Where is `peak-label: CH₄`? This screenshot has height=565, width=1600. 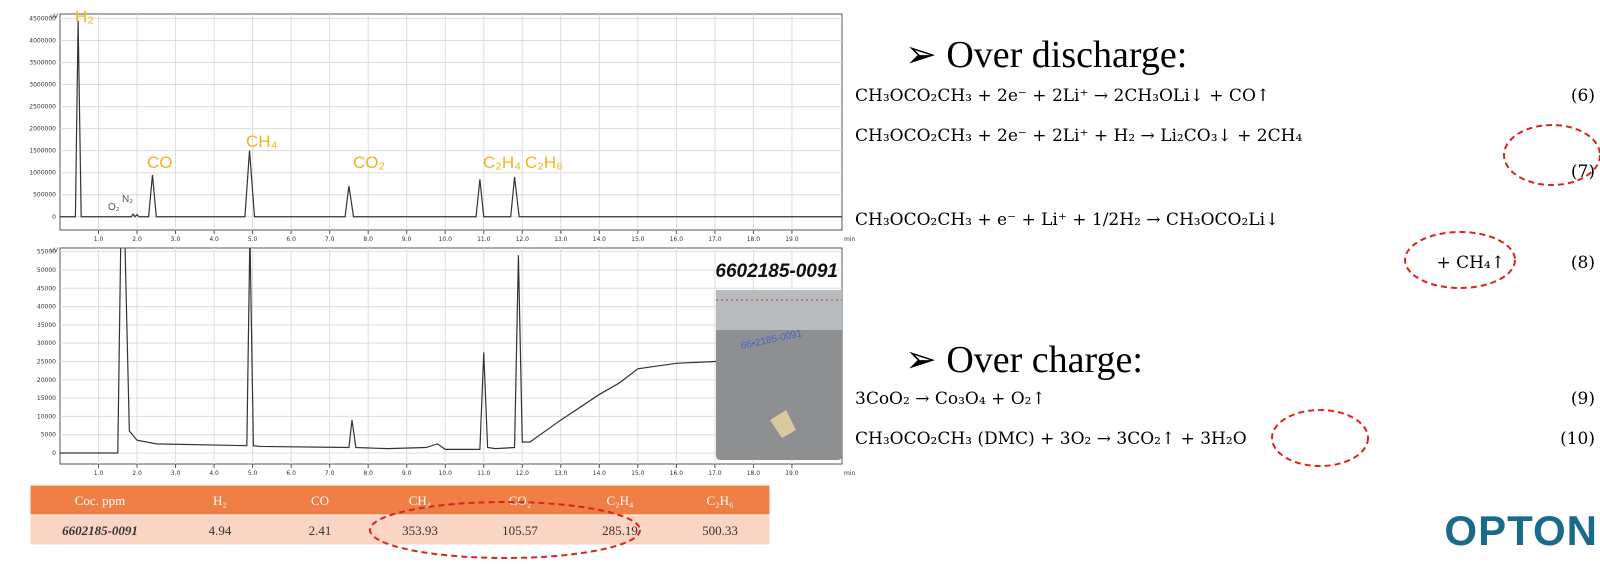
peak-label: CH₄ is located at coordinates (262, 141).